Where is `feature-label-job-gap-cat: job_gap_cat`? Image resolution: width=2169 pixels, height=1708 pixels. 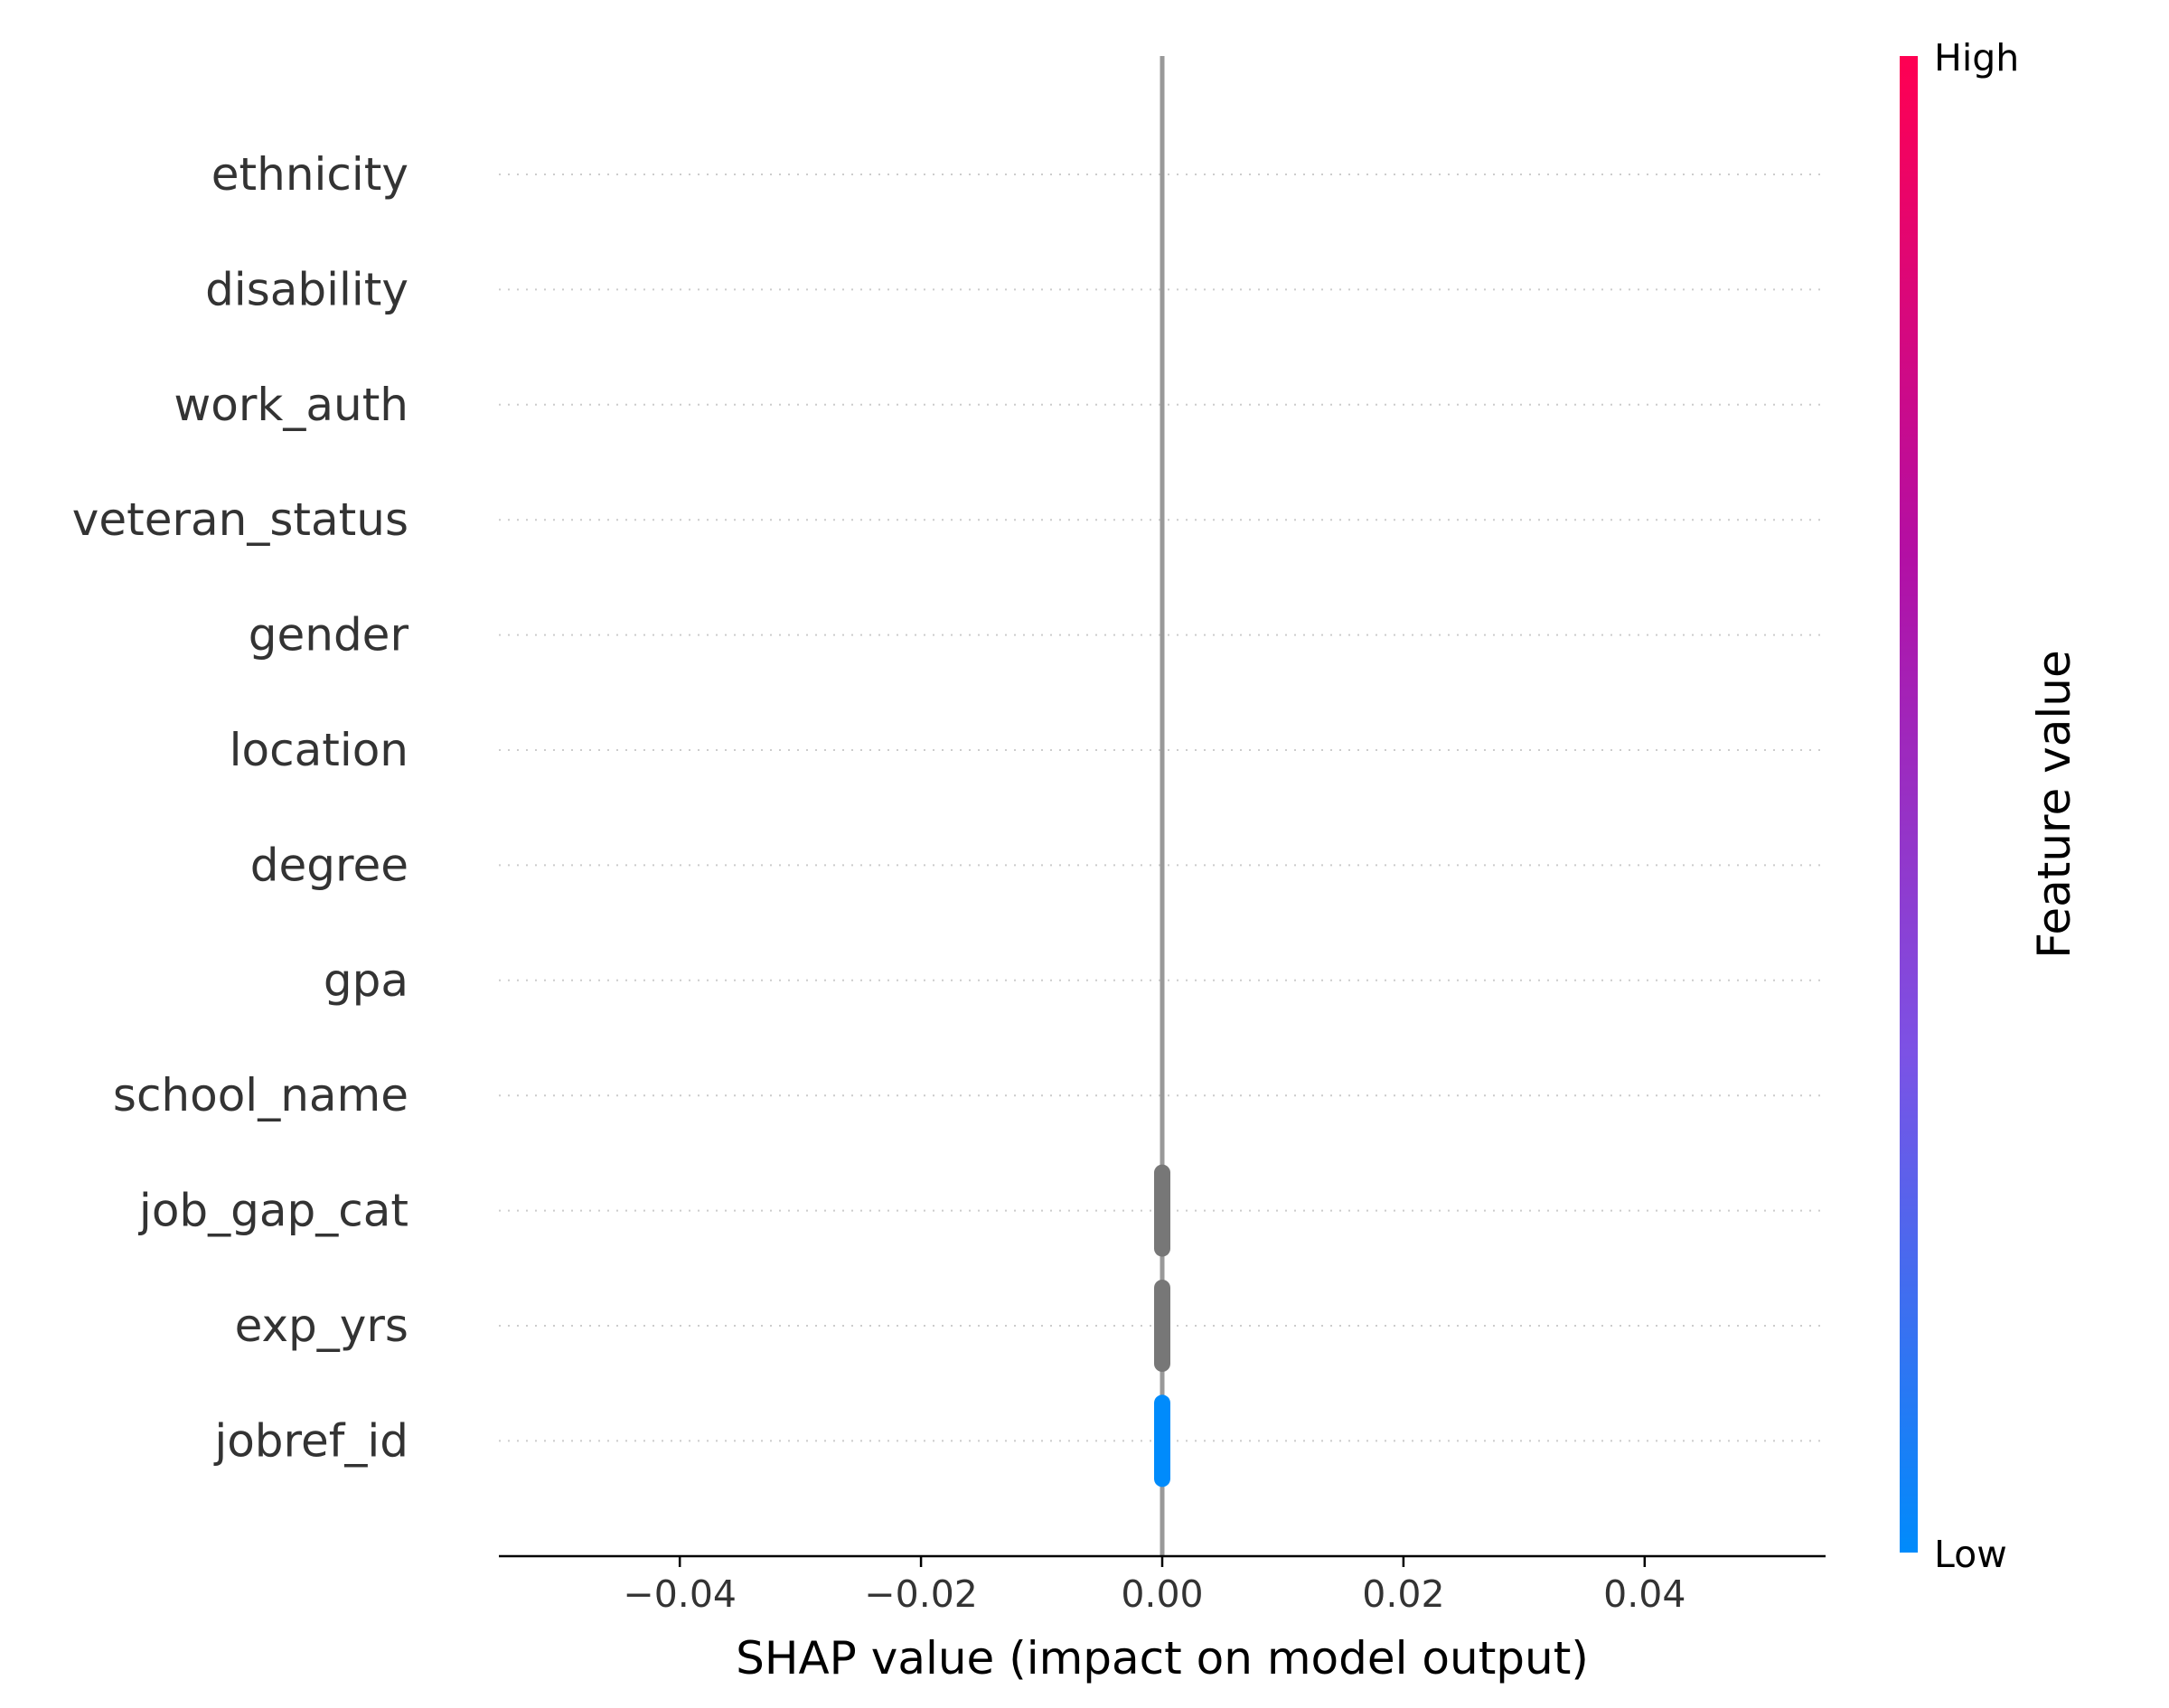
feature-label-job-gap-cat: job_gap_cat is located at coordinates (273, 1211).